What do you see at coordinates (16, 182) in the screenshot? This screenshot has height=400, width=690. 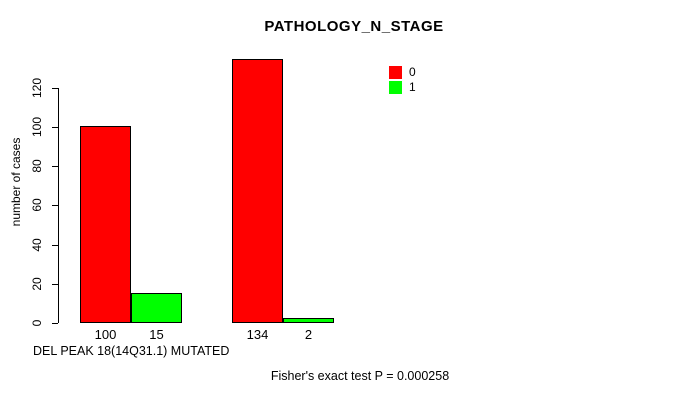 I see `y-axis-label: number of cases` at bounding box center [16, 182].